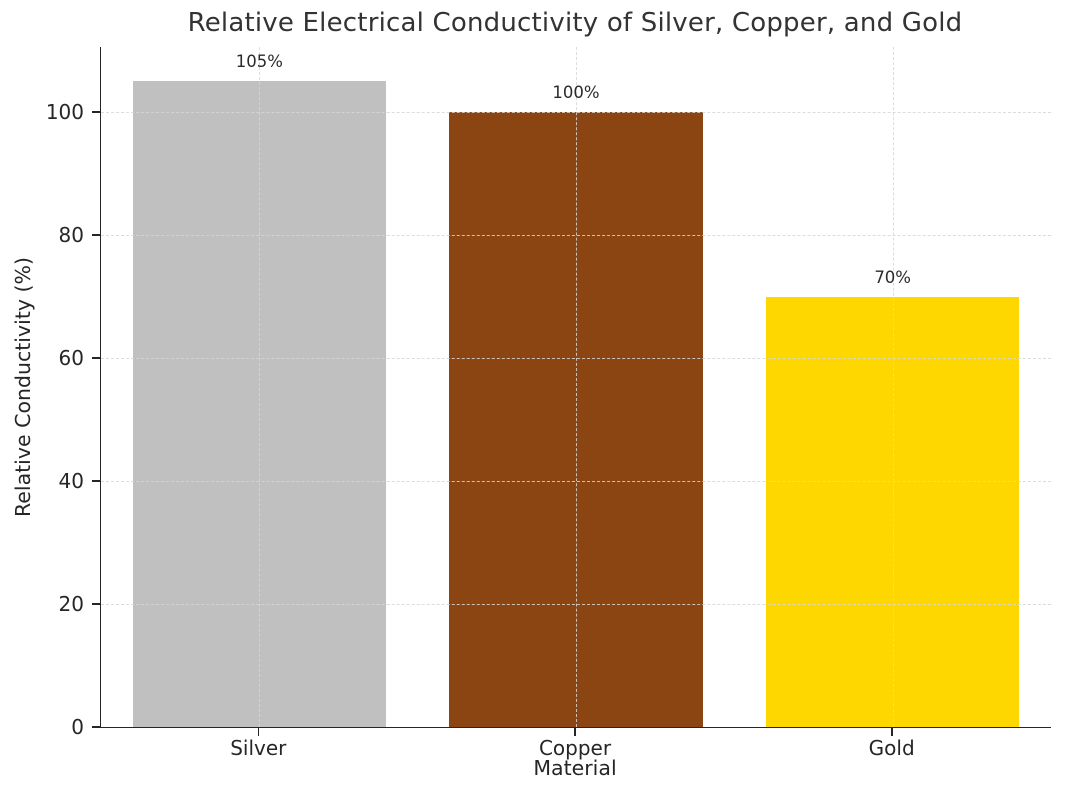 The width and height of the screenshot is (1071, 800). I want to click on bar-value-label: 100%, so click(576, 93).